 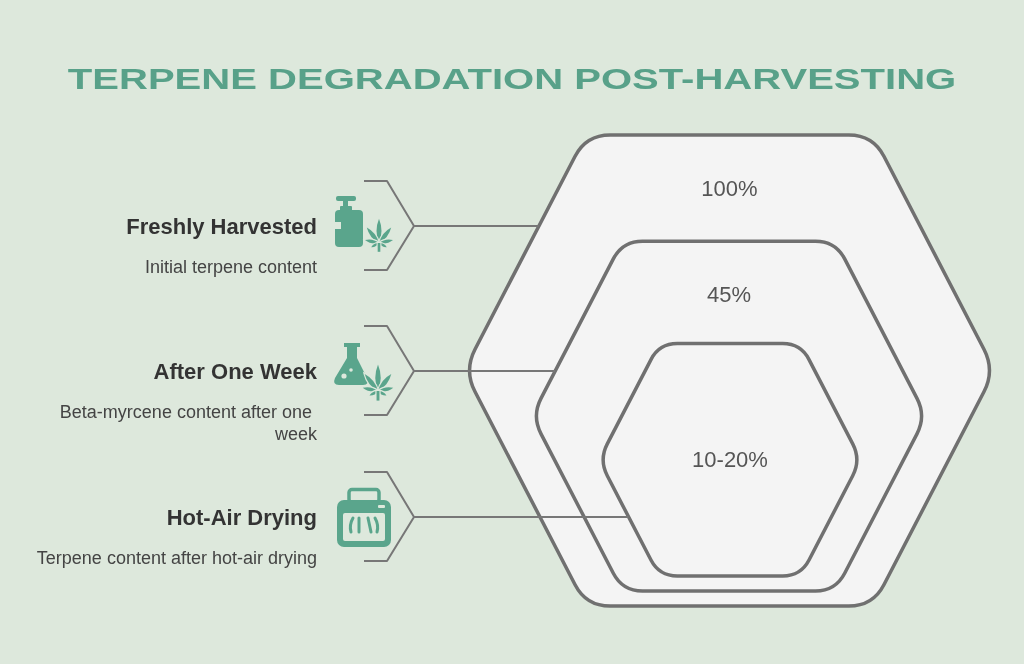 I want to click on category-label: After One Week, so click(x=235, y=371).